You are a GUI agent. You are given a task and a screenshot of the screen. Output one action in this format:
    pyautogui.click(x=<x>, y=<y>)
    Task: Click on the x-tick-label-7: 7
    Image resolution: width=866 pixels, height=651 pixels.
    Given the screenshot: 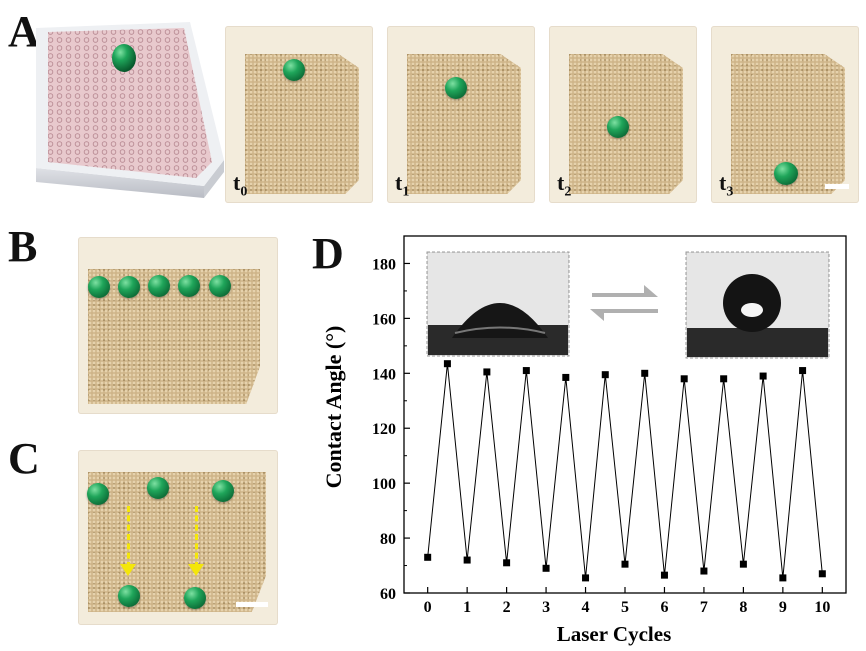 What is the action you would take?
    pyautogui.click(x=704, y=607)
    